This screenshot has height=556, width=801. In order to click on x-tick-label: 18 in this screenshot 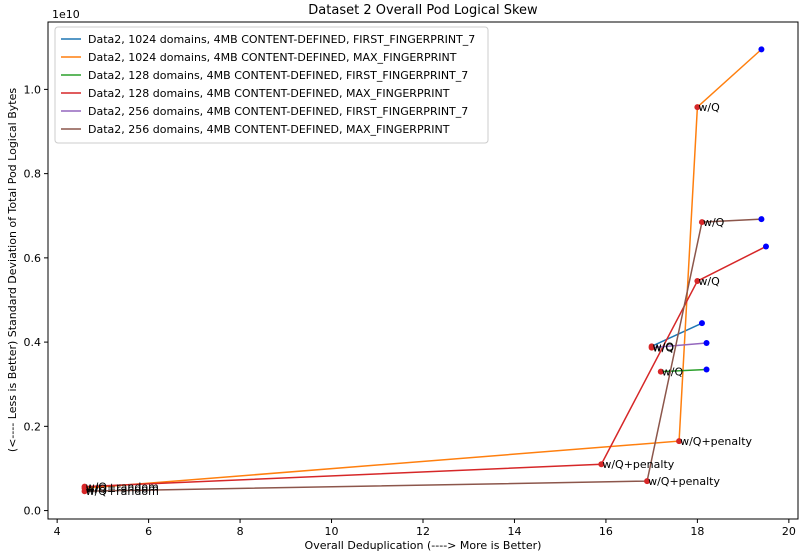, I will do `click(697, 531)`.